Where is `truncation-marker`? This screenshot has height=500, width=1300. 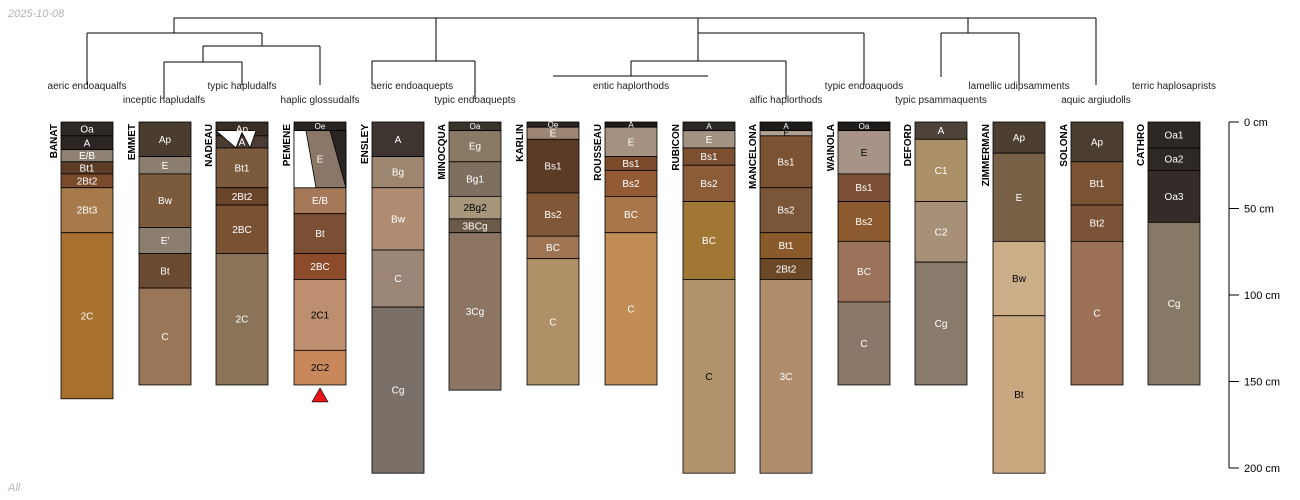 truncation-marker is located at coordinates (320, 395).